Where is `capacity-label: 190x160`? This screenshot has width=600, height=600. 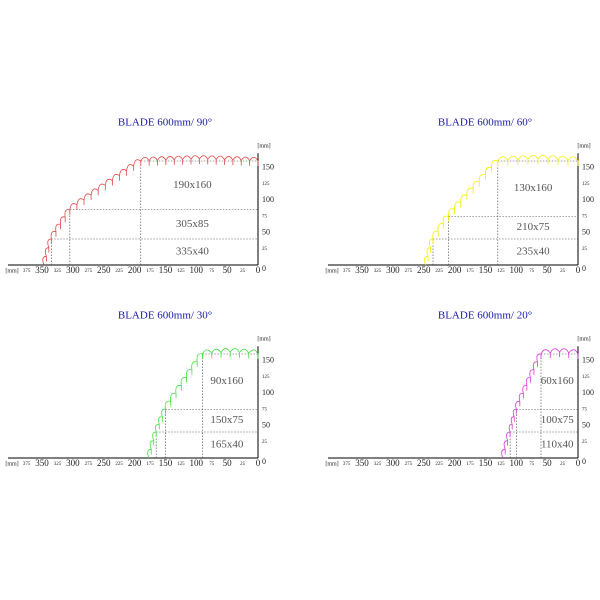
capacity-label: 190x160 is located at coordinates (192, 185).